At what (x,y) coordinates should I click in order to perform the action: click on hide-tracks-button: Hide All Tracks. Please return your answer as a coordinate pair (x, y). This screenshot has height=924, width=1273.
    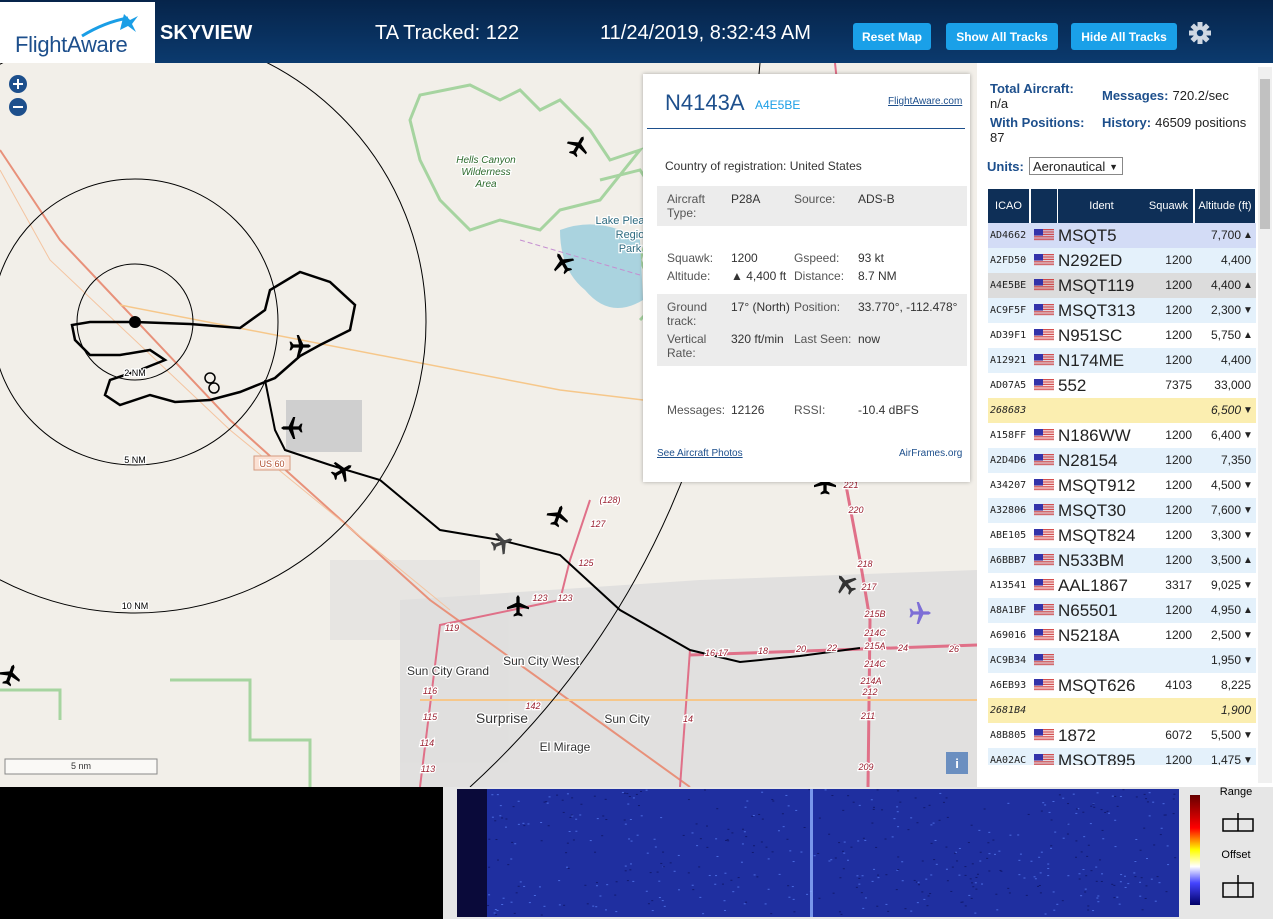
    Looking at the image, I should click on (1124, 36).